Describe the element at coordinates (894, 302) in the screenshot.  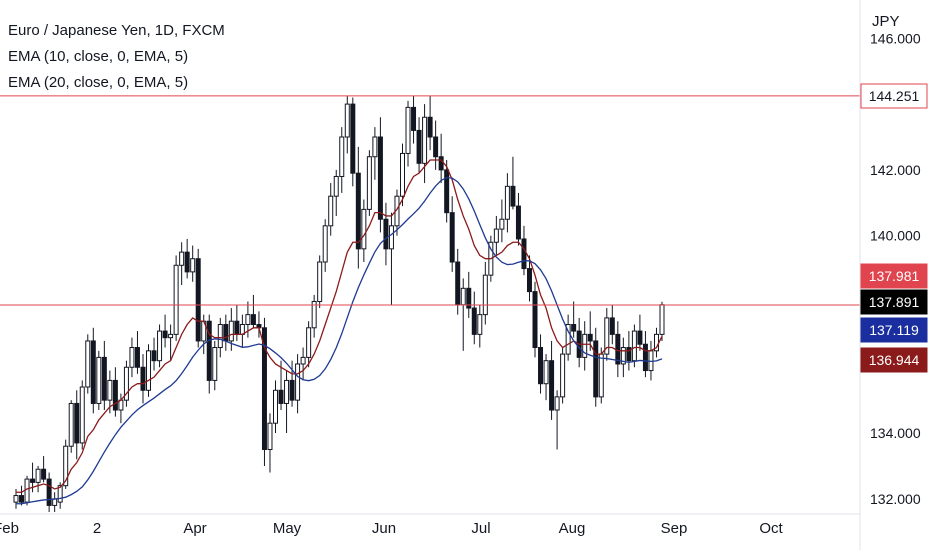
I see `price-label: 137.891` at that location.